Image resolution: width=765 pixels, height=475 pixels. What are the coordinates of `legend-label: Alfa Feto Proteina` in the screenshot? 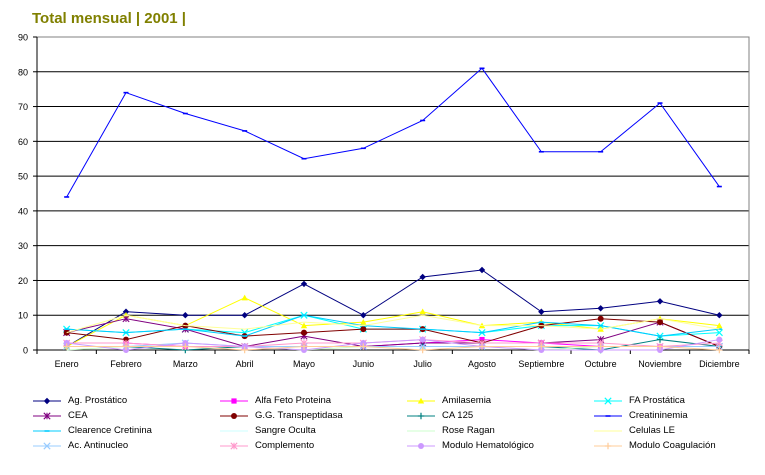 It's located at (293, 400).